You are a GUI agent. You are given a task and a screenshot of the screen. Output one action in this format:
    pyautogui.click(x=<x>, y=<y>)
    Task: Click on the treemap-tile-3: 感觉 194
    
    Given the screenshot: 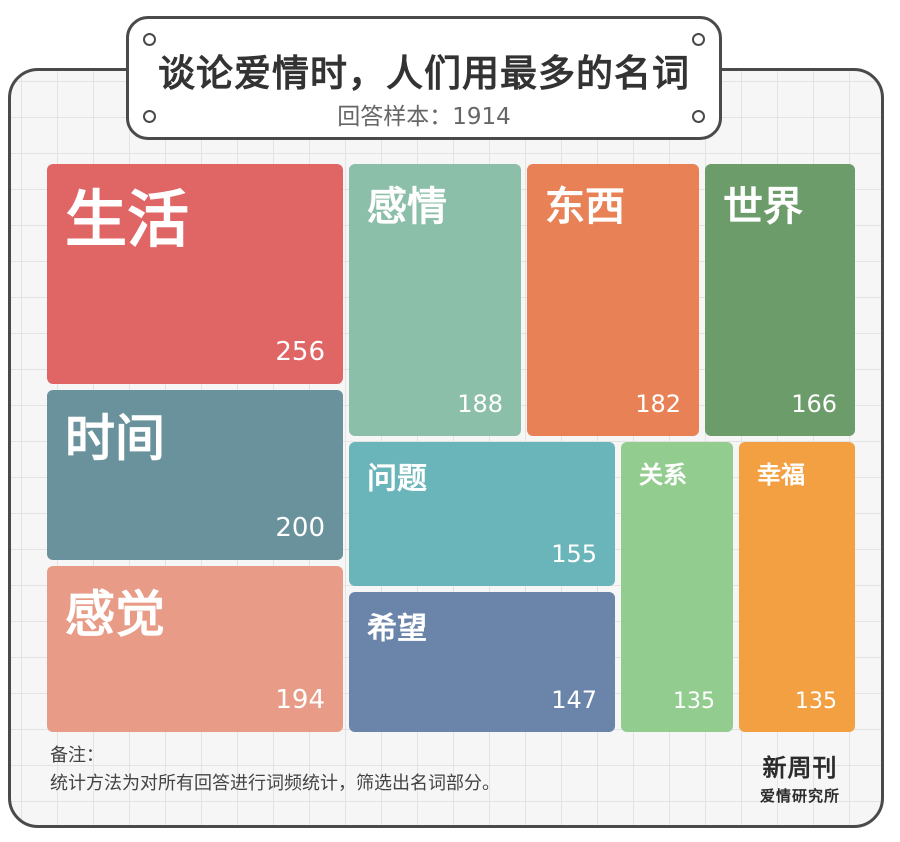 What is the action you would take?
    pyautogui.click(x=195, y=649)
    